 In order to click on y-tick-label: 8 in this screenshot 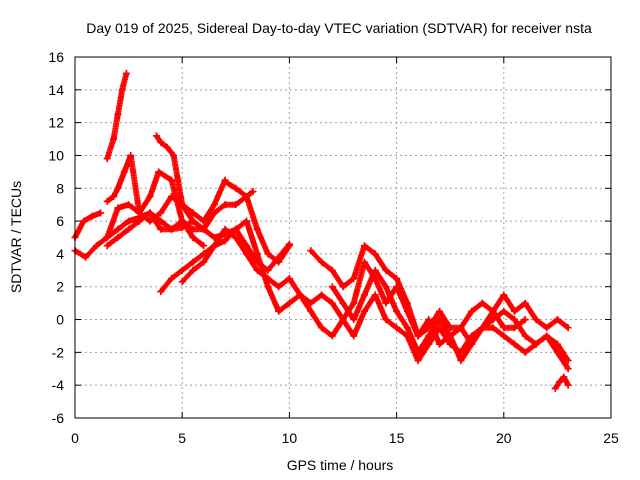, I will do `click(60, 188)`.